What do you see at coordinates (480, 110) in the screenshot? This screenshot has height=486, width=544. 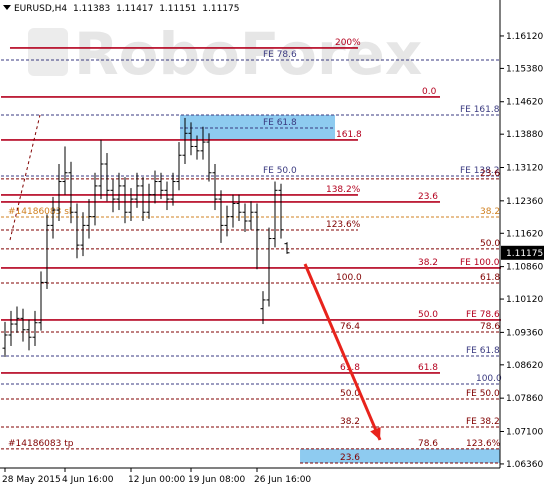 I see `fib-label: FE 161.8` at bounding box center [480, 110].